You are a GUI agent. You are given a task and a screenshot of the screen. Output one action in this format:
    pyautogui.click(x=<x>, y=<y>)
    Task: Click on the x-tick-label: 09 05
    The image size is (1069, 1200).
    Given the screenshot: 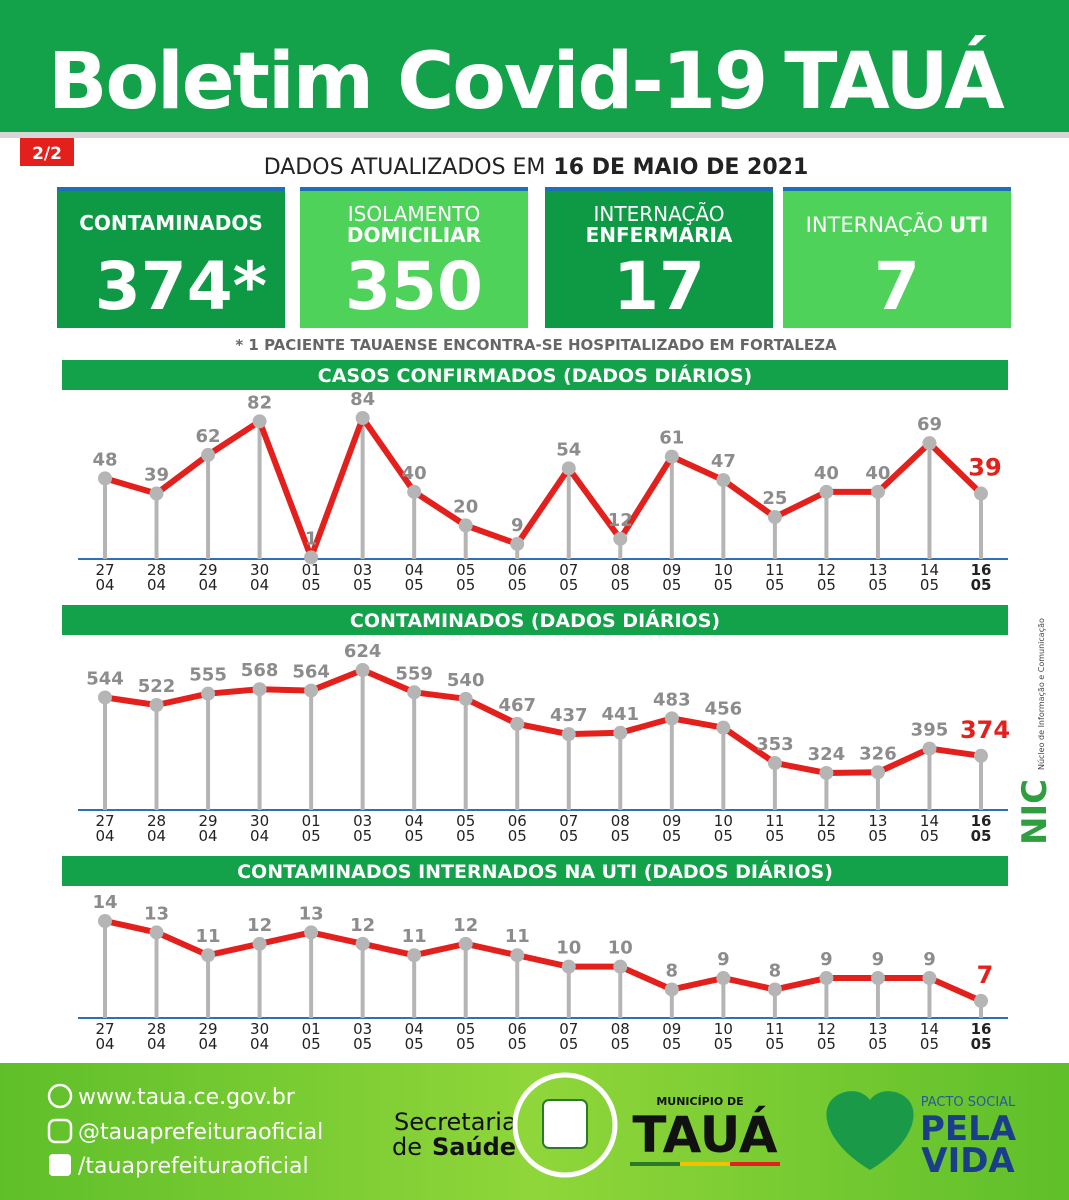 What is the action you would take?
    pyautogui.click(x=671, y=577)
    